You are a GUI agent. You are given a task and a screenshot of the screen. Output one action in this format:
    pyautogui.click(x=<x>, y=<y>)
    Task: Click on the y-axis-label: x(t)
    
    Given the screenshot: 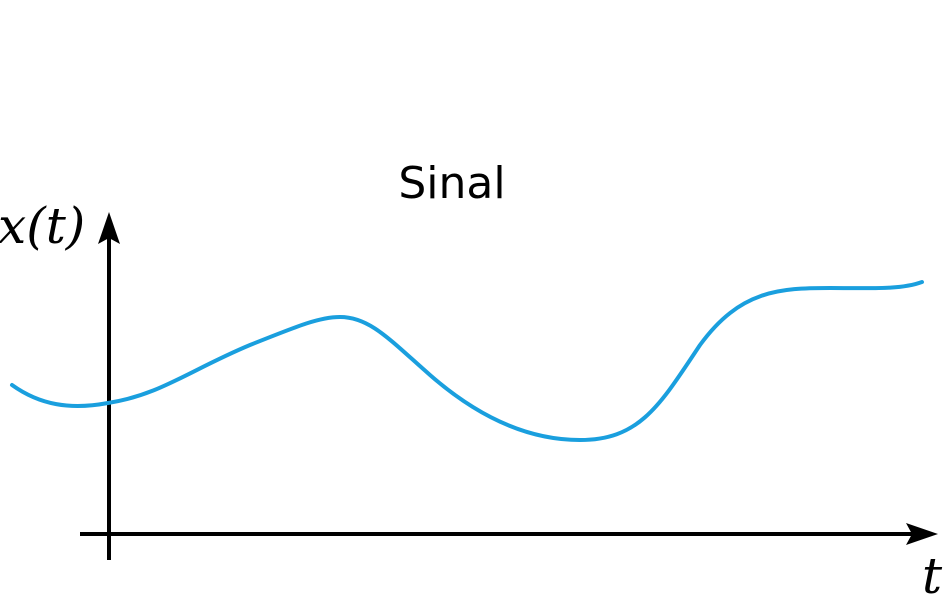 What is the action you would take?
    pyautogui.click(x=42, y=226)
    